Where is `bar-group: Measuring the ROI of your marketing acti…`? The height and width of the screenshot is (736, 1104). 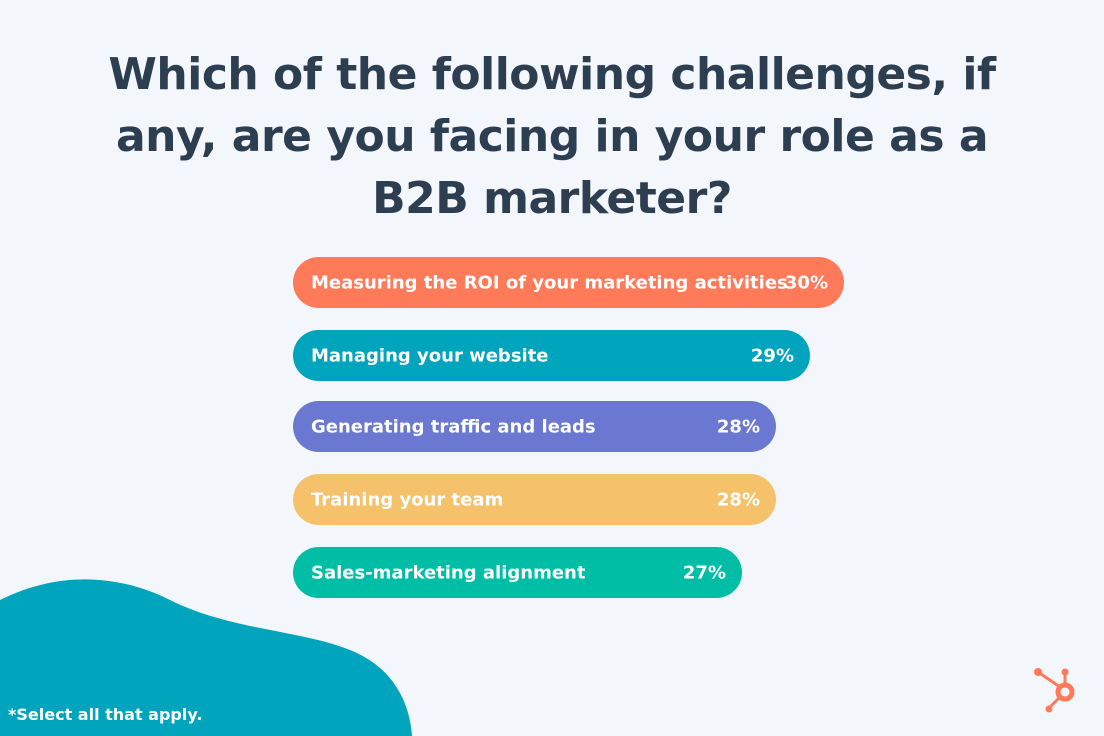
bar-group: Measuring the ROI of your marketing acti… is located at coordinates (568, 282).